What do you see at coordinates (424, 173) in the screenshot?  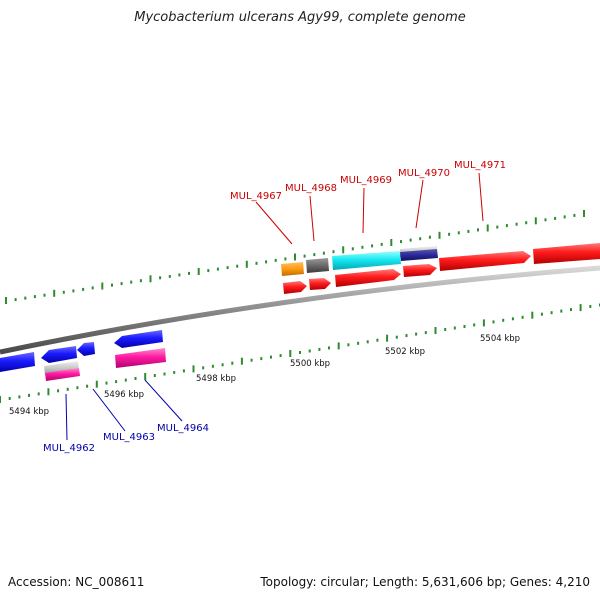 I see `gene-label: MUL_4970` at bounding box center [424, 173].